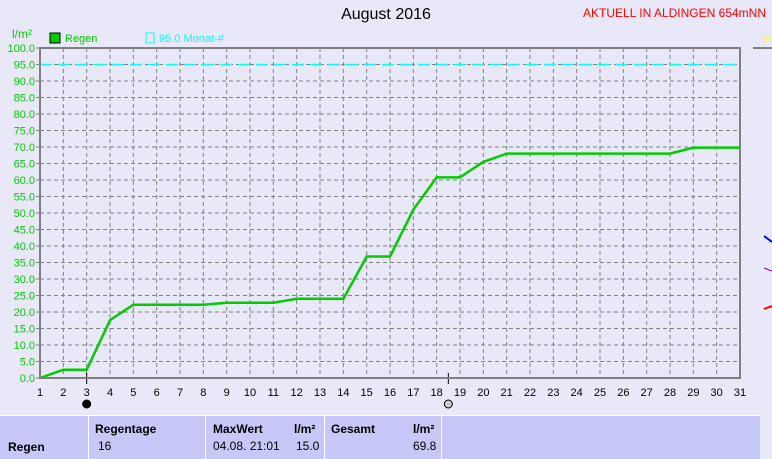  I want to click on y-tick-label: 95.0, so click(24, 66).